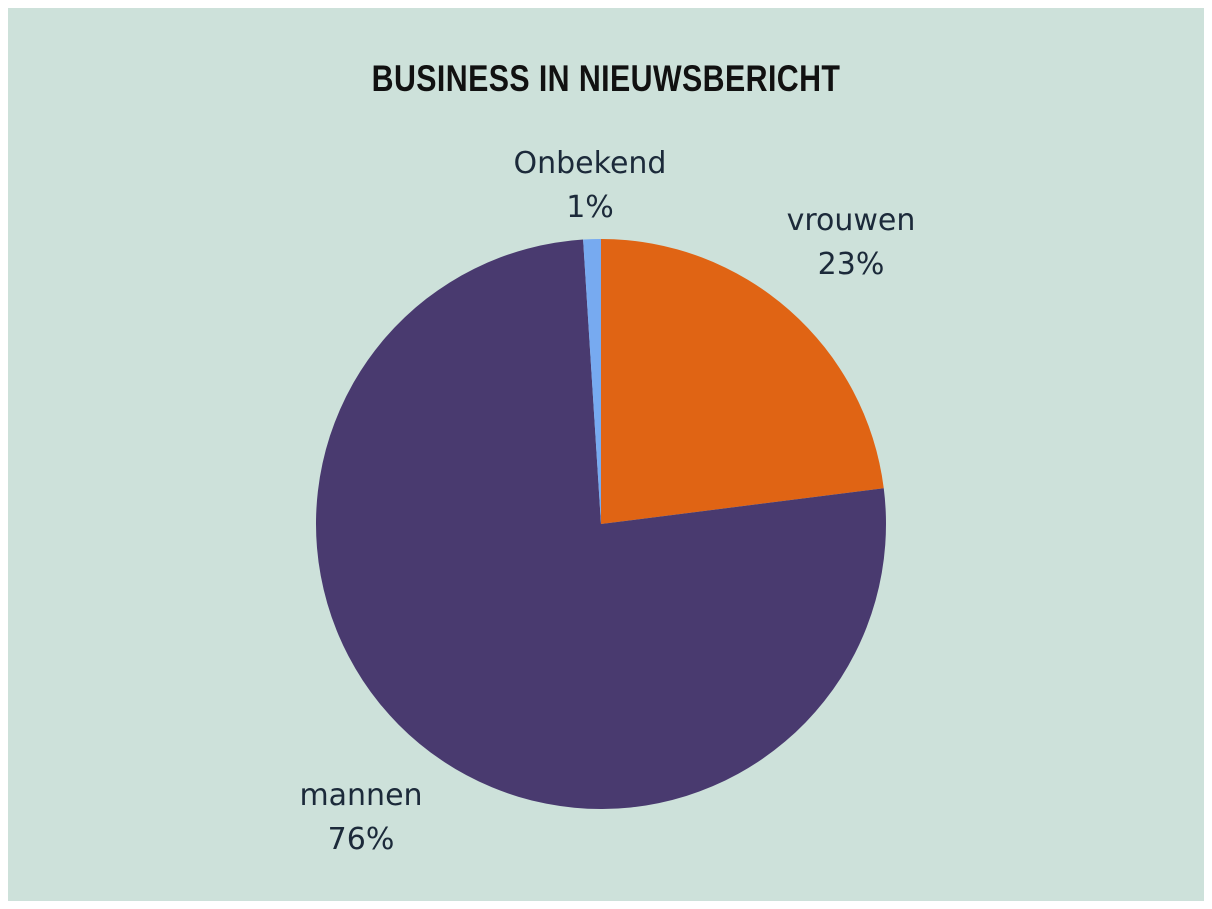 Image resolution: width=1212 pixels, height=909 pixels. What do you see at coordinates (590, 207) in the screenshot?
I see `slice-label-value-onbekend: 1%` at bounding box center [590, 207].